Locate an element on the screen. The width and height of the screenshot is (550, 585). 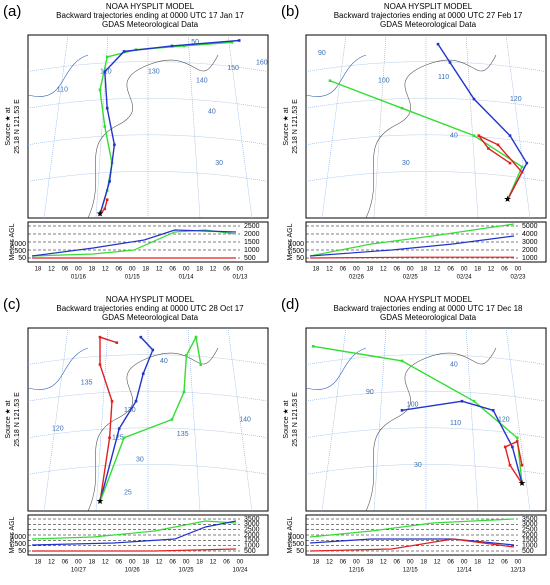
date-label: 12/13 is located at coordinates (518, 571).